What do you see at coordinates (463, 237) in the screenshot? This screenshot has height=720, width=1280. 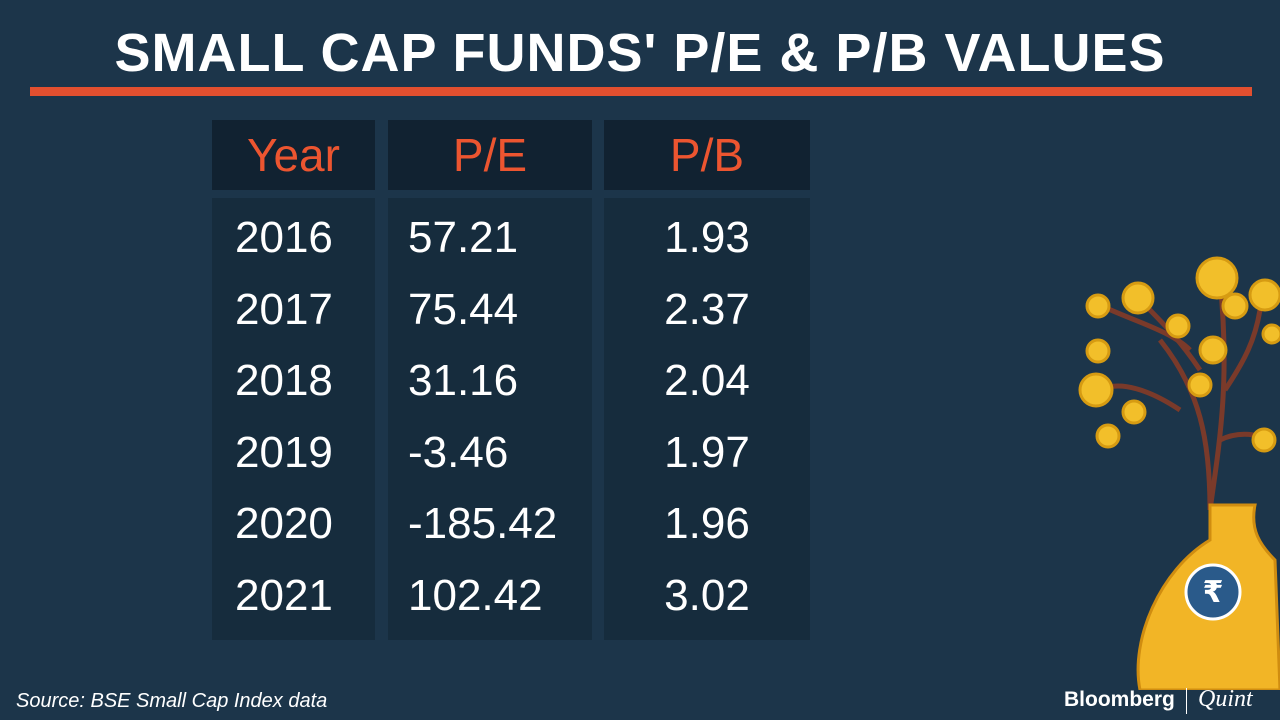 I see `table-cell: 57.21` at bounding box center [463, 237].